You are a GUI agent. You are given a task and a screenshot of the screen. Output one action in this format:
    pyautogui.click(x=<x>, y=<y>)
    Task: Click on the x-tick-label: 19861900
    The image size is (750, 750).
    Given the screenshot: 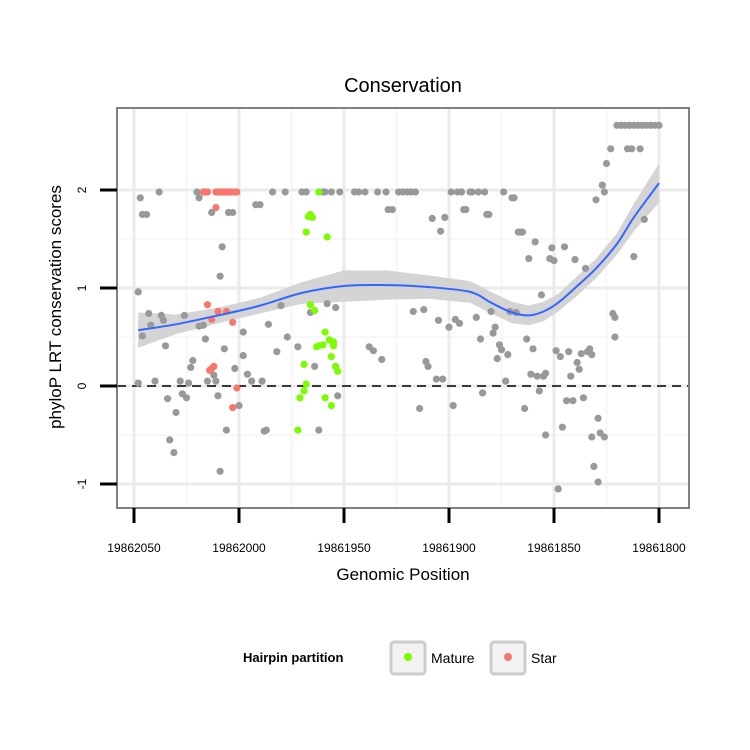 What is the action you would take?
    pyautogui.click(x=449, y=548)
    